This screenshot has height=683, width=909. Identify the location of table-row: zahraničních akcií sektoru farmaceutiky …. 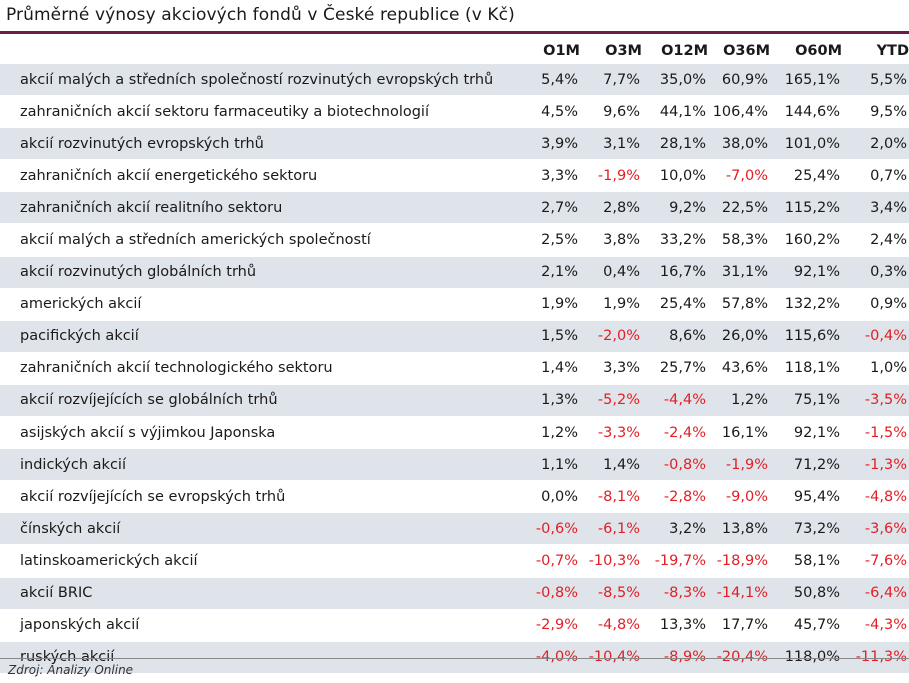
(454, 112).